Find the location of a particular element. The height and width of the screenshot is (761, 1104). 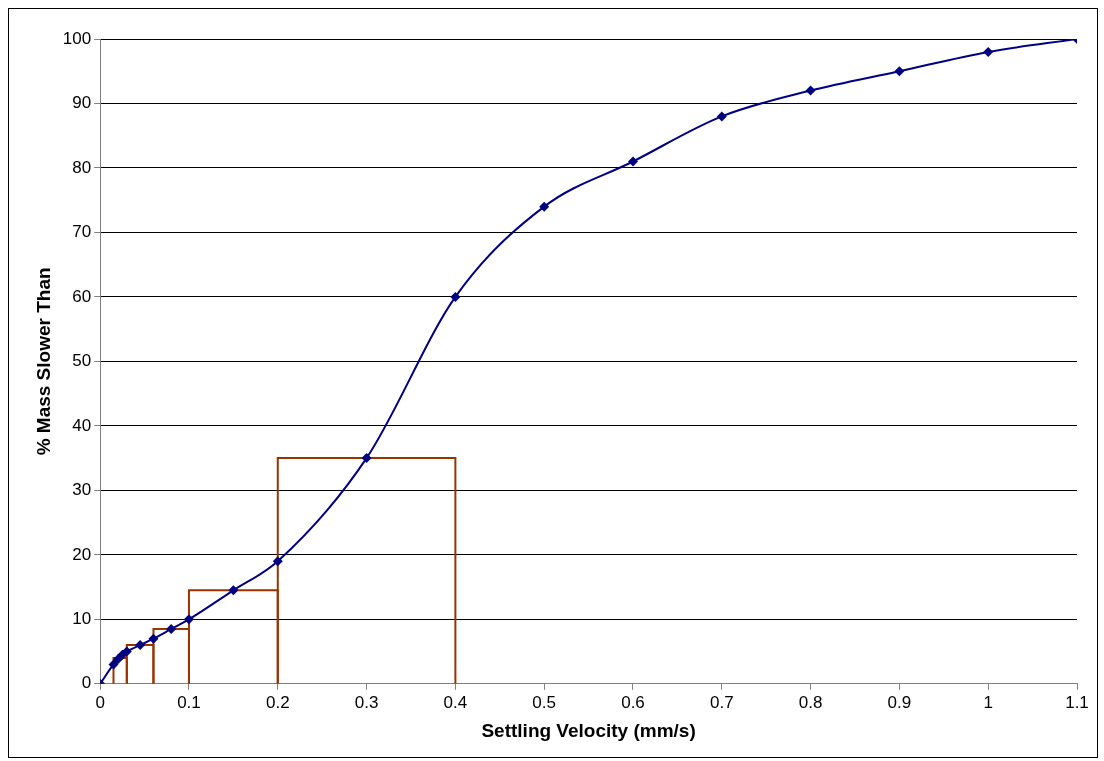

y-axis-title: % Mass Slower Than is located at coordinates (43, 361).